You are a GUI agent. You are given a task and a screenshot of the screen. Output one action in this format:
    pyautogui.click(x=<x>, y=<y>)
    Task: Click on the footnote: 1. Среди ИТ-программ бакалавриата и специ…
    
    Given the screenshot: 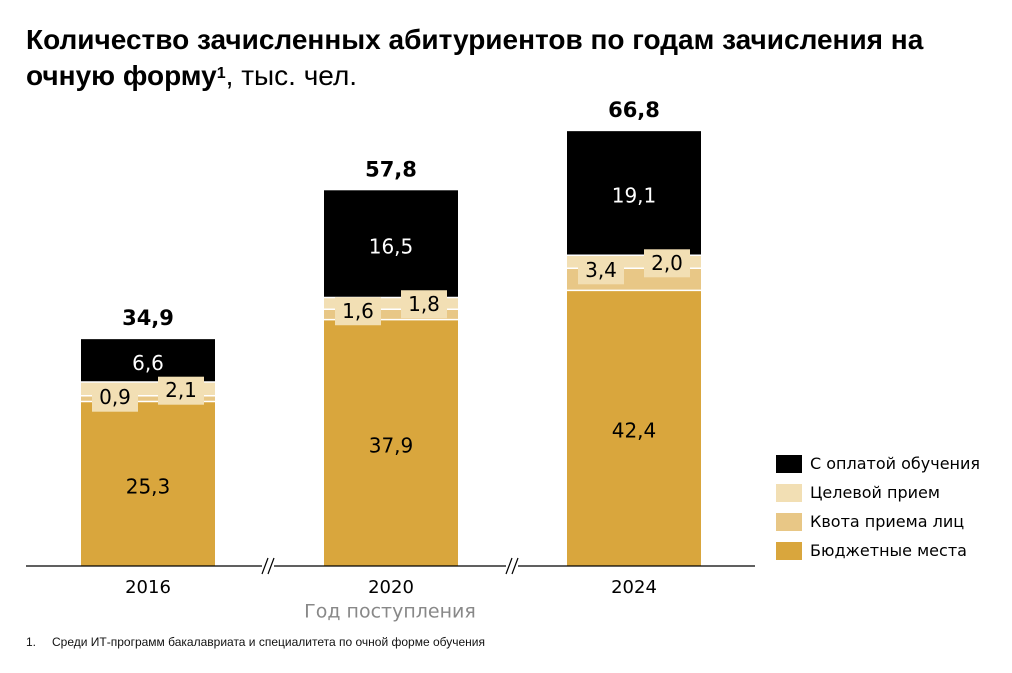 What is the action you would take?
    pyautogui.click(x=255, y=642)
    